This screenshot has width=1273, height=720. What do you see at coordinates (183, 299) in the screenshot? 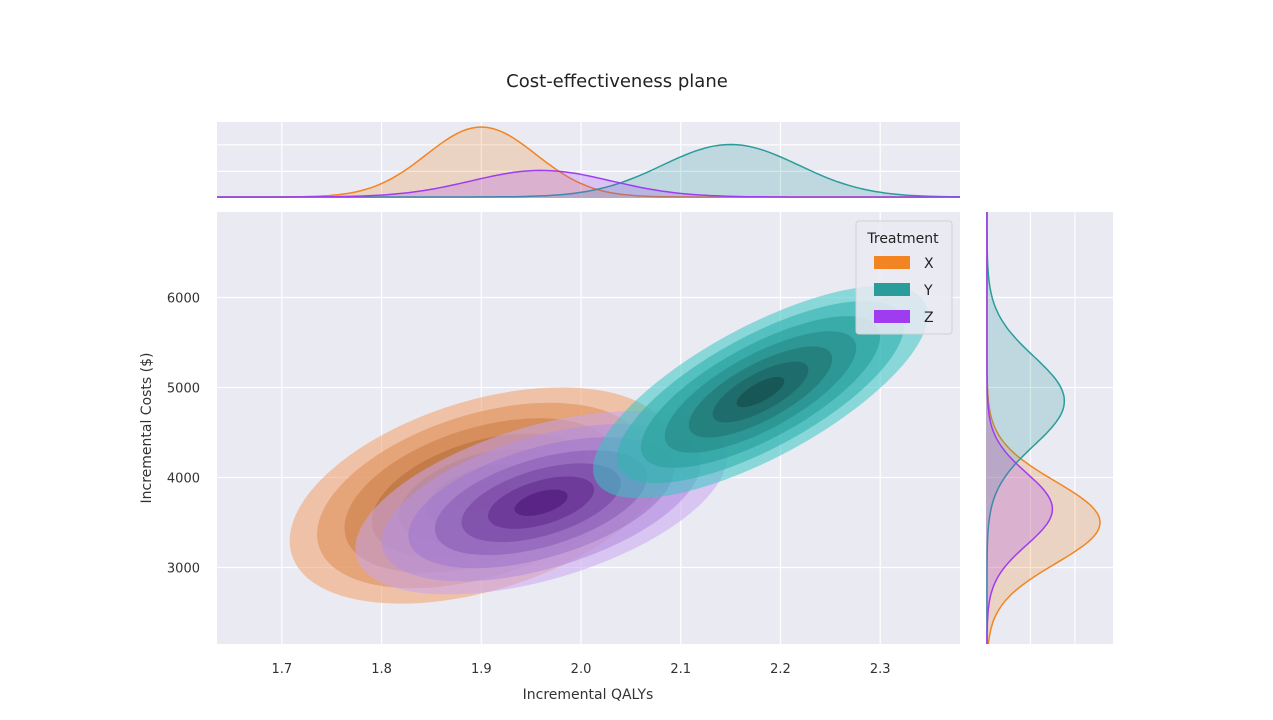
I see `y-tick-label: 6000` at bounding box center [183, 299].